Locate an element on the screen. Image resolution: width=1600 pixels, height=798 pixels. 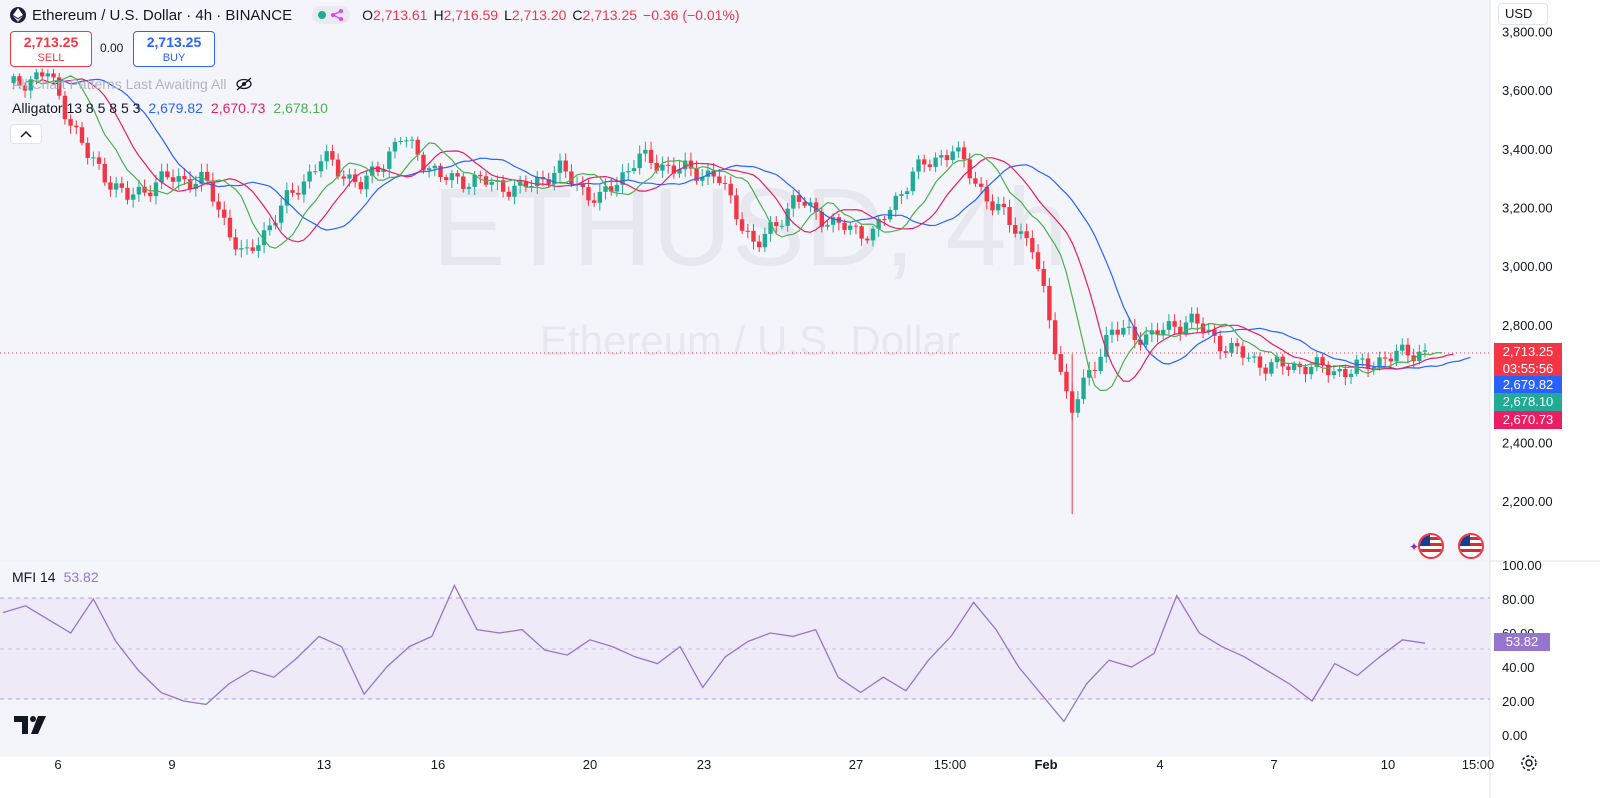
symbol-title: Ethereum / U.S. Dollar · 4h · BINANCE is located at coordinates (162, 15).